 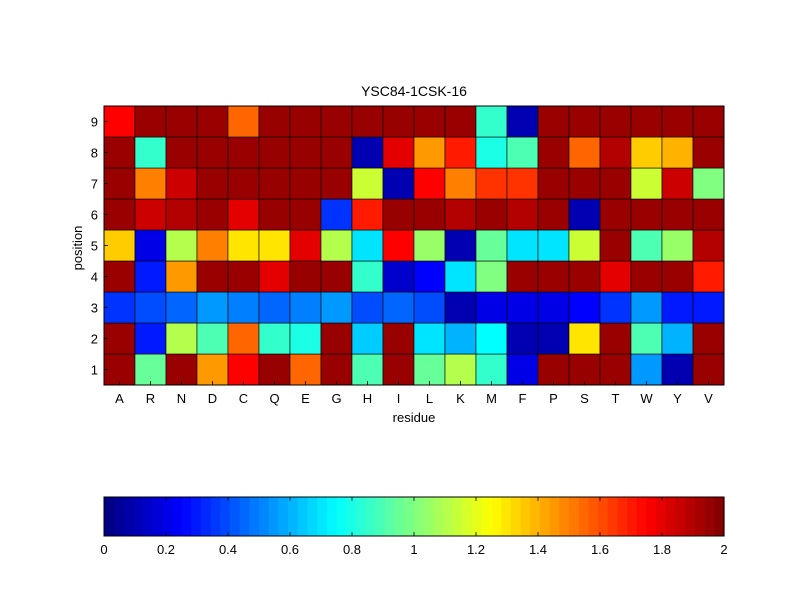 I want to click on colorbar-tick-label: 1.6, so click(x=600, y=549).